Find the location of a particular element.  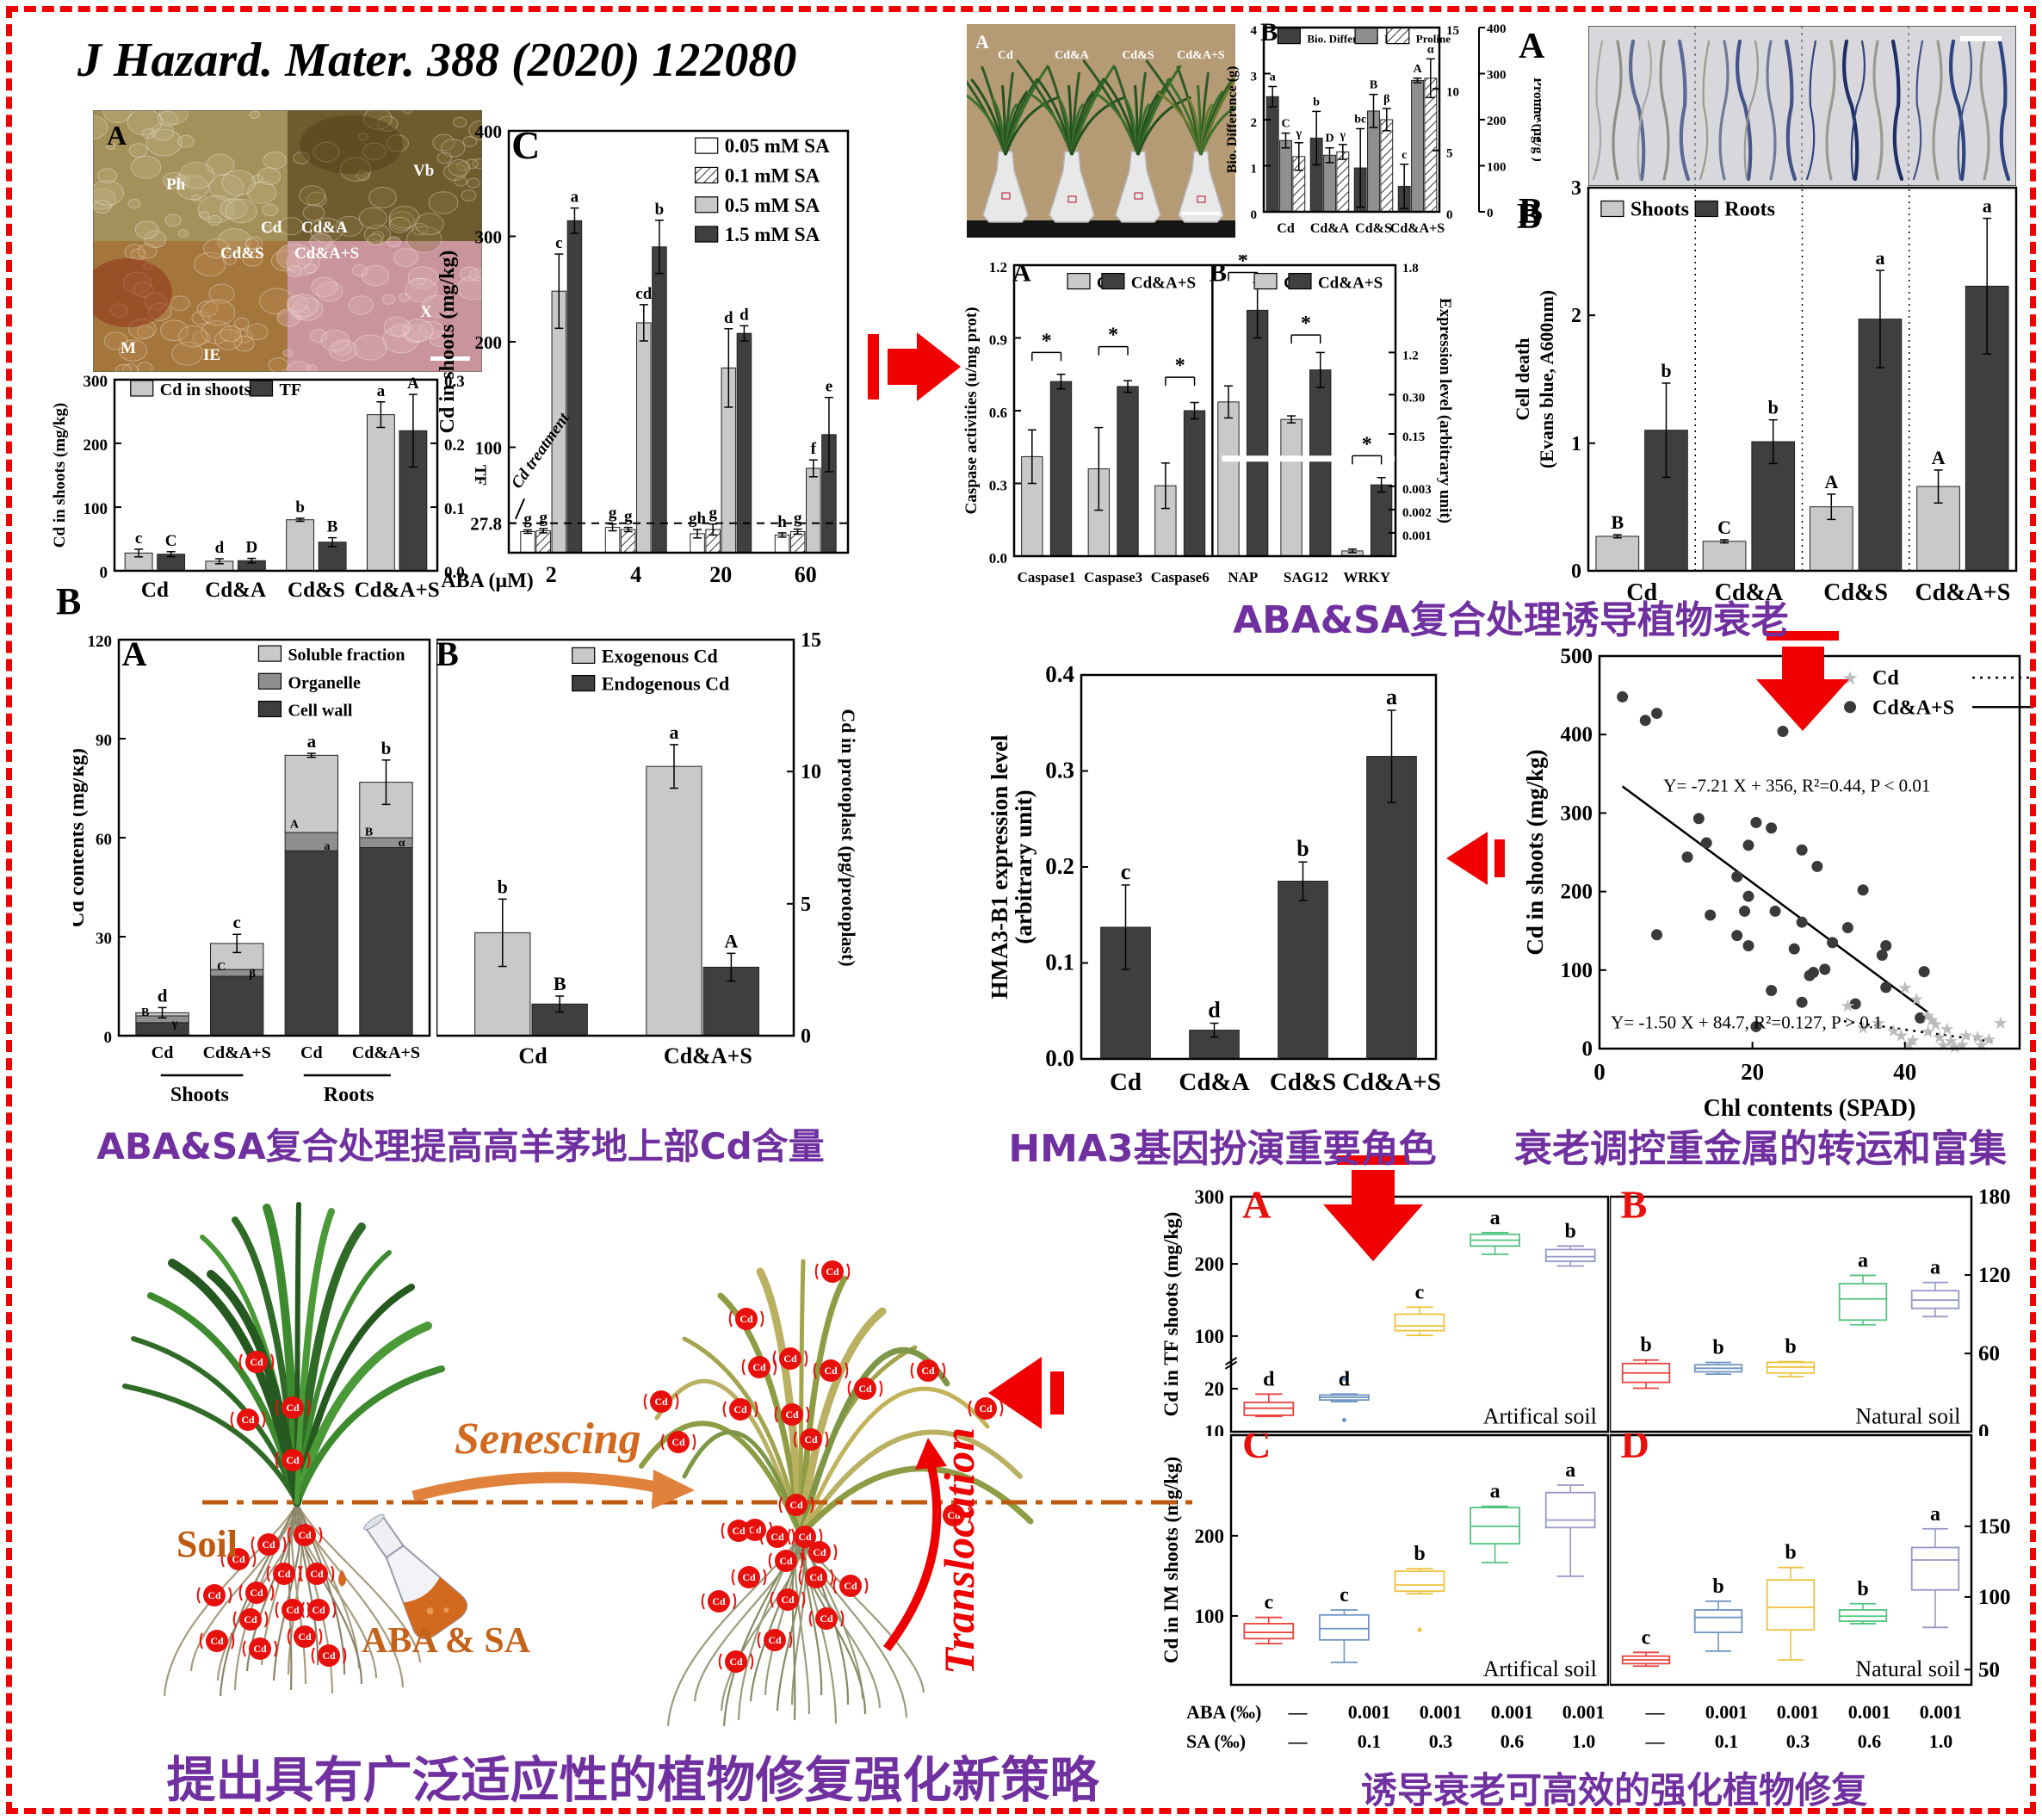

svg-text: 50 is located at coordinates (1989, 1669).